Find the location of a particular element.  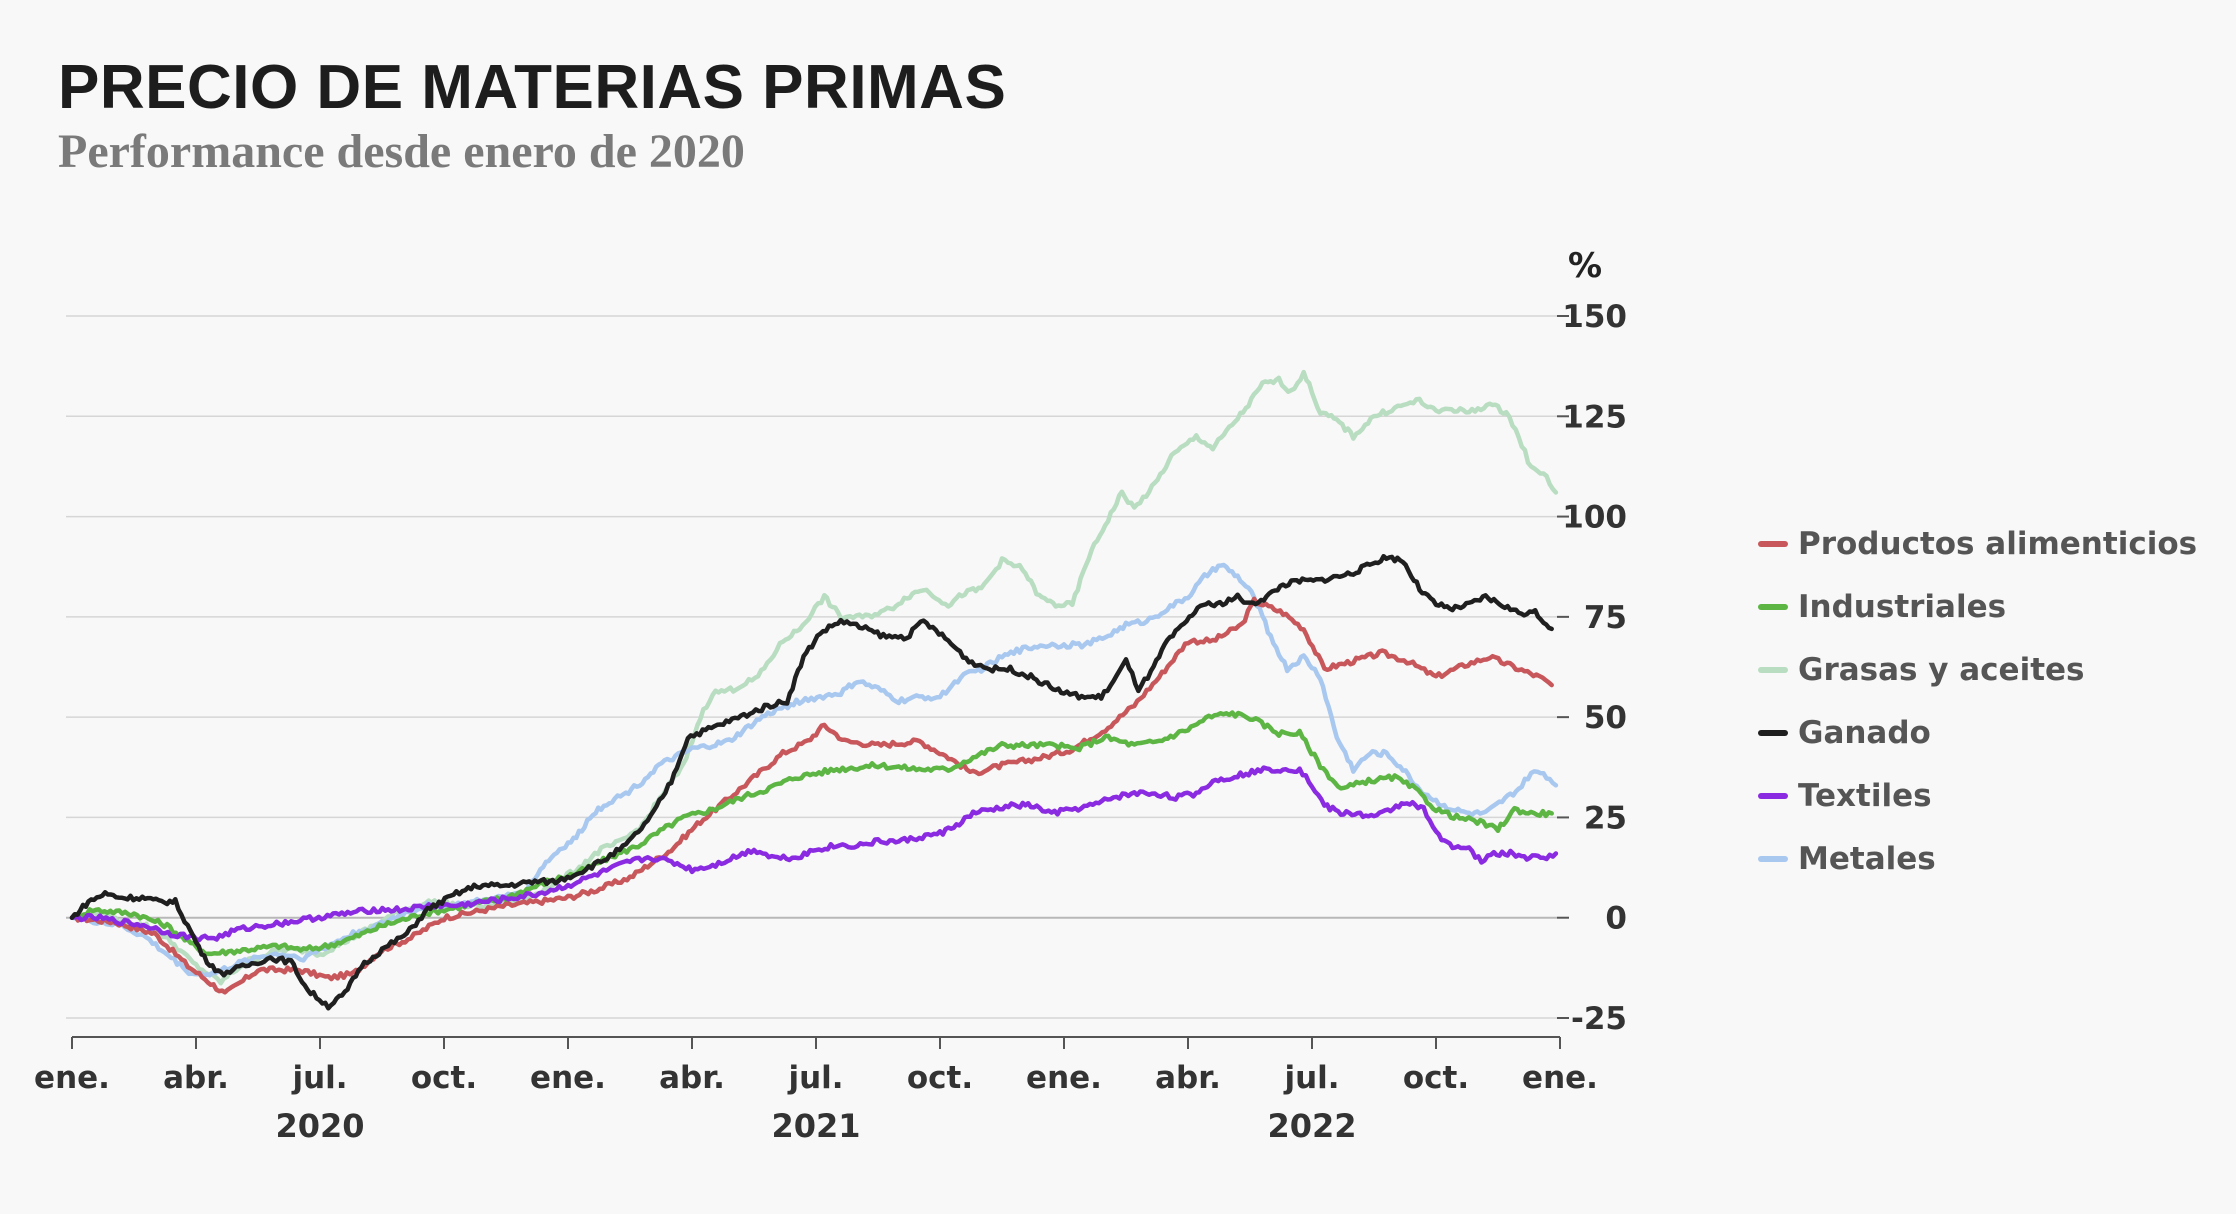

year-label: 2022 is located at coordinates (1311, 1126).